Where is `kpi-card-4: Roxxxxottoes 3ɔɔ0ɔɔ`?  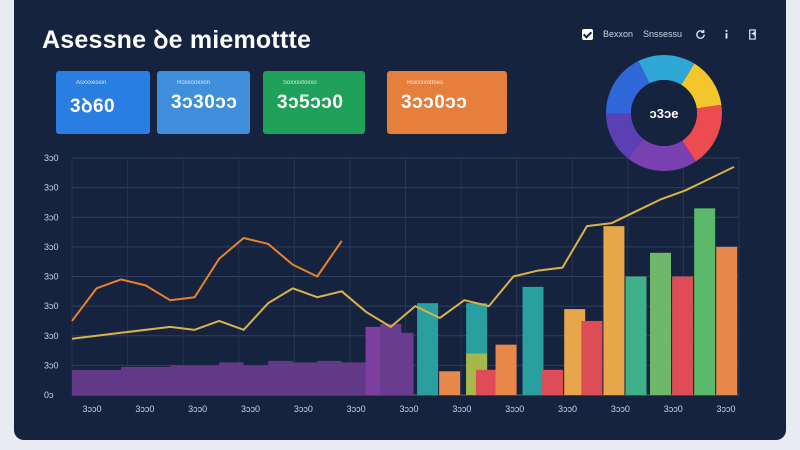 kpi-card-4: Roxxxxottoes 3ɔɔ0ɔɔ is located at coordinates (447, 102).